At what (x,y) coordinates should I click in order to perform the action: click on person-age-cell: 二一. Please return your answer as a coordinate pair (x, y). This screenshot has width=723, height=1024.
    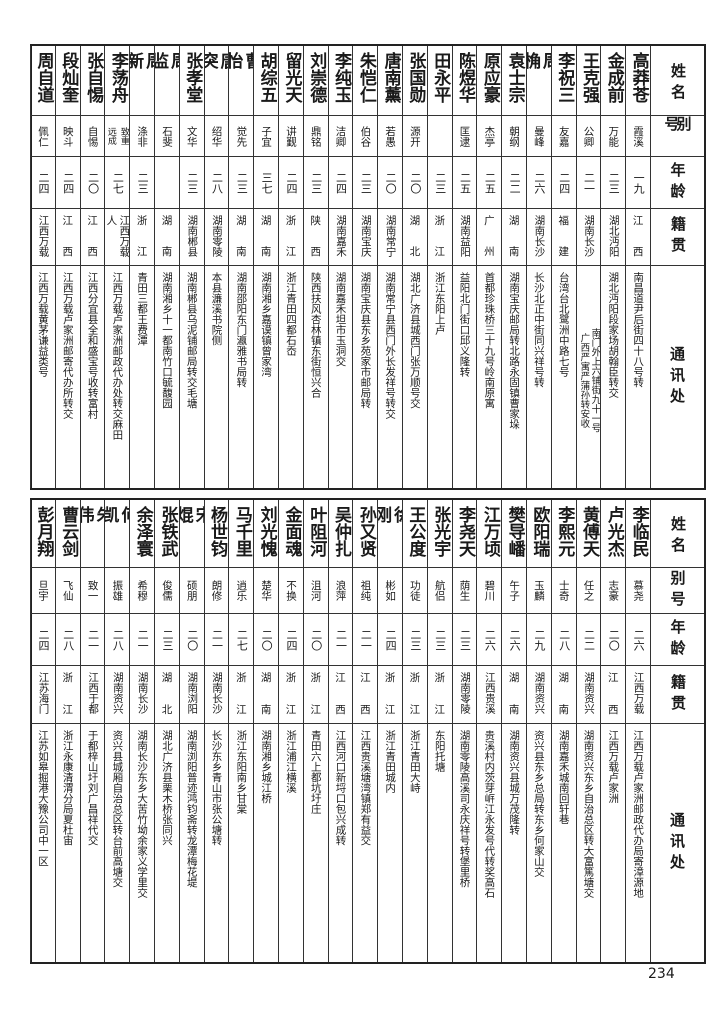
    Looking at the image, I should click on (92, 640).